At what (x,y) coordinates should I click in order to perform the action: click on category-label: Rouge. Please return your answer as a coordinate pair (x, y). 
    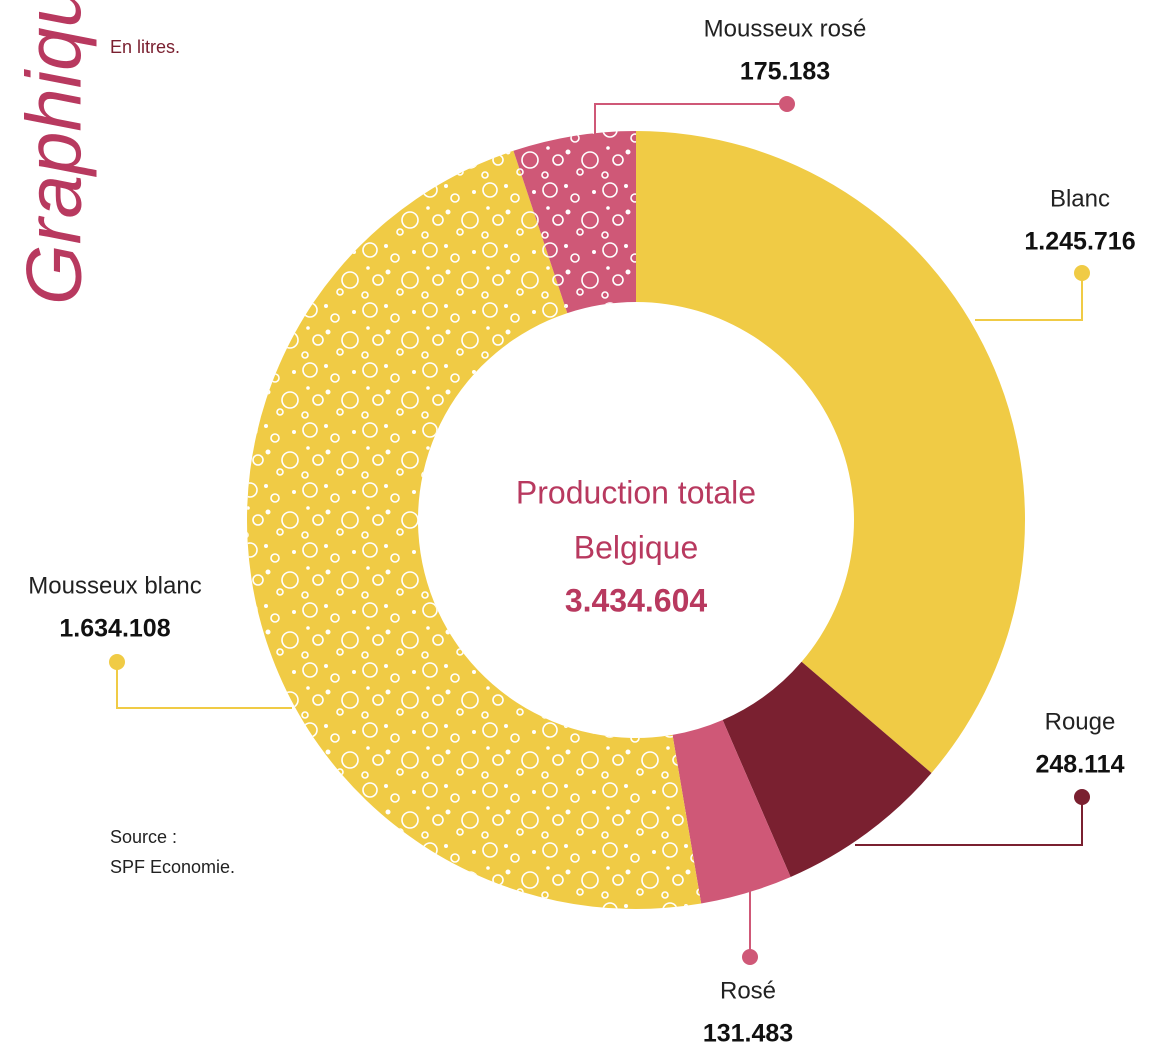
    Looking at the image, I should click on (1080, 721).